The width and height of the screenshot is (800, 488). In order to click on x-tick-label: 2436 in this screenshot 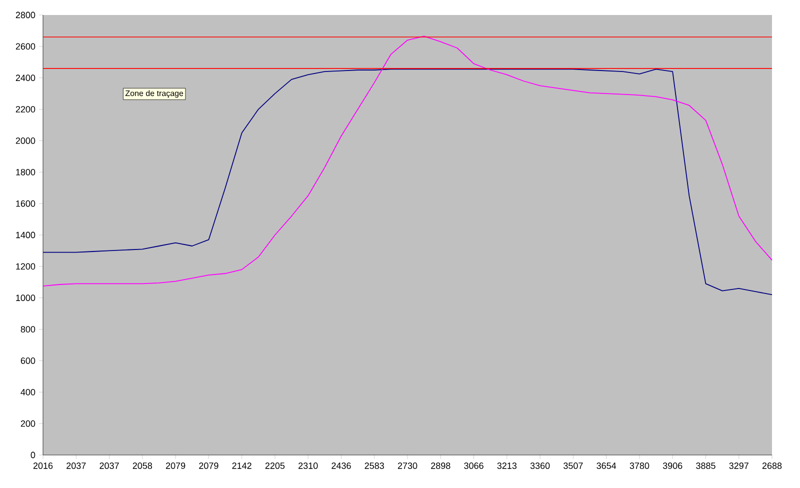, I will do `click(341, 465)`.